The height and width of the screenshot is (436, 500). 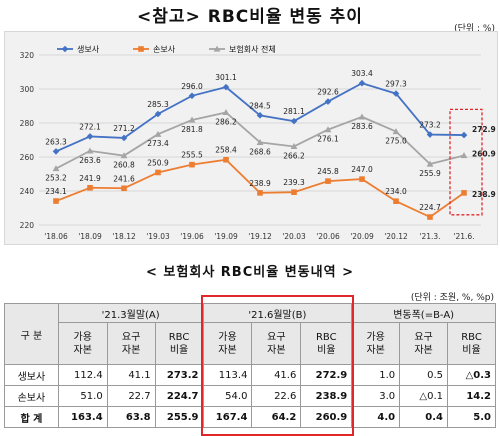 What do you see at coordinates (158, 162) in the screenshot?
I see `data-label: 250.9` at bounding box center [158, 162].